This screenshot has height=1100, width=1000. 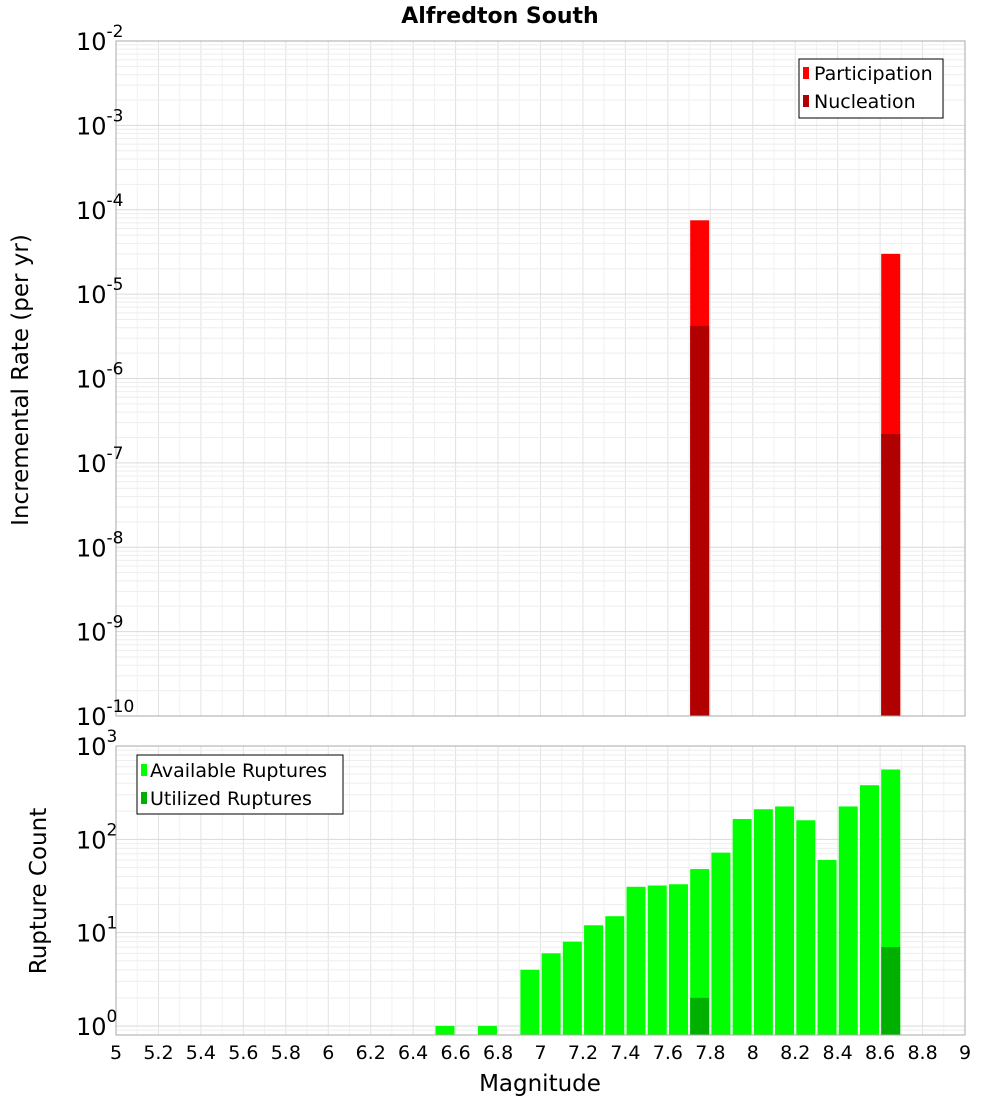 I want to click on legend-label-nucleation: Nucleation, so click(x=865, y=102).